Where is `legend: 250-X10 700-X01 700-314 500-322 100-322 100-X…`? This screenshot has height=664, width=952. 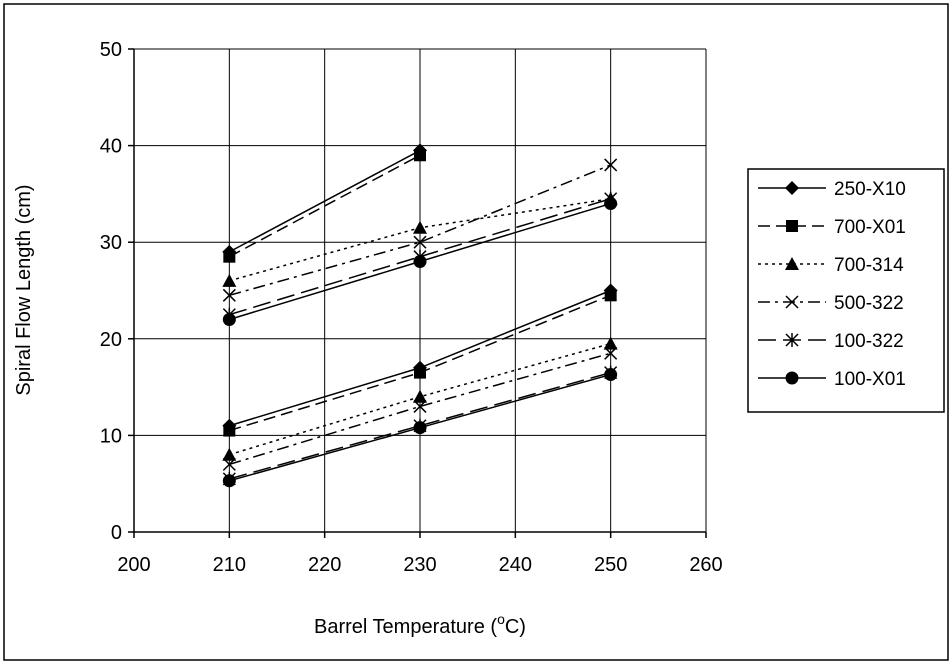
legend: 250-X10 700-X01 700-314 500-322 100-322 100-X… is located at coordinates (846, 290).